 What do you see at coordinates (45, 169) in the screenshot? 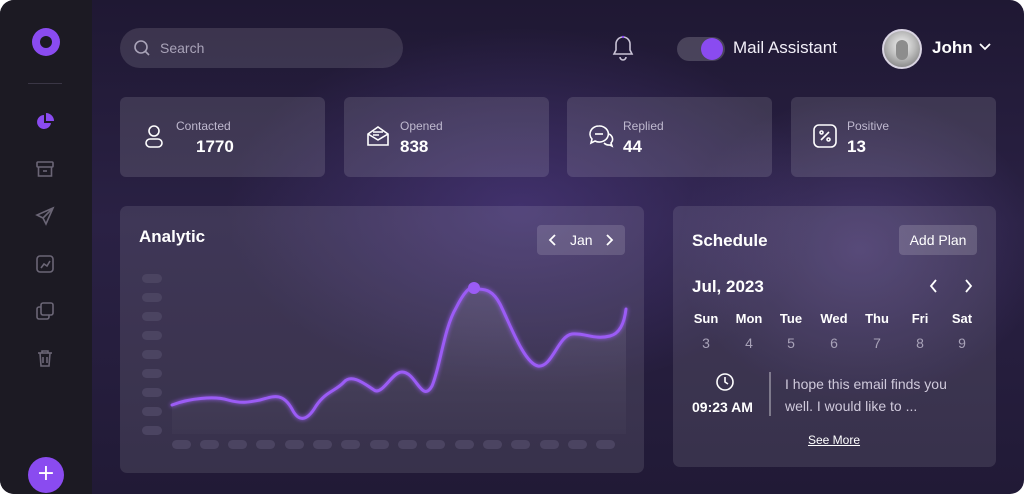
I see `archive-icon` at bounding box center [45, 169].